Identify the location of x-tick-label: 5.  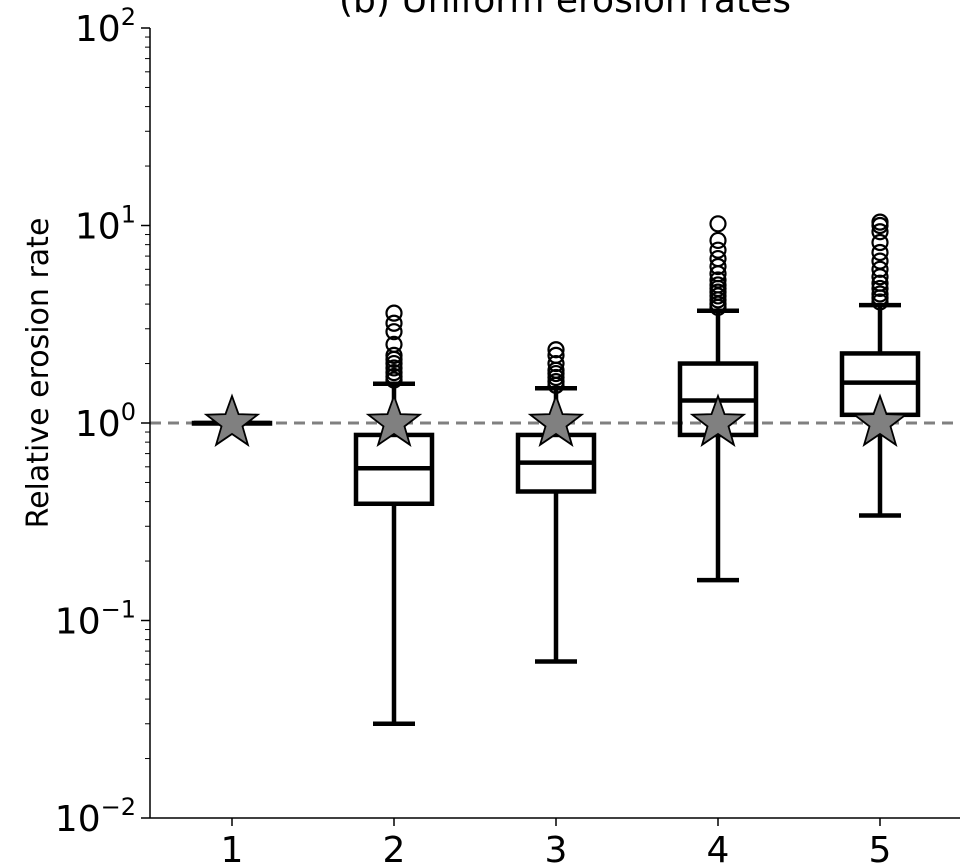
(880, 849).